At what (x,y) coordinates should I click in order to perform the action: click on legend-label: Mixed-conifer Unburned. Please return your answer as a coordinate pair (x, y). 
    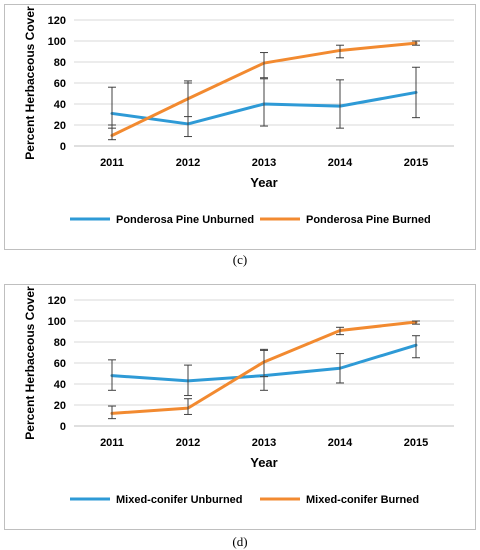
    Looking at the image, I should click on (179, 500).